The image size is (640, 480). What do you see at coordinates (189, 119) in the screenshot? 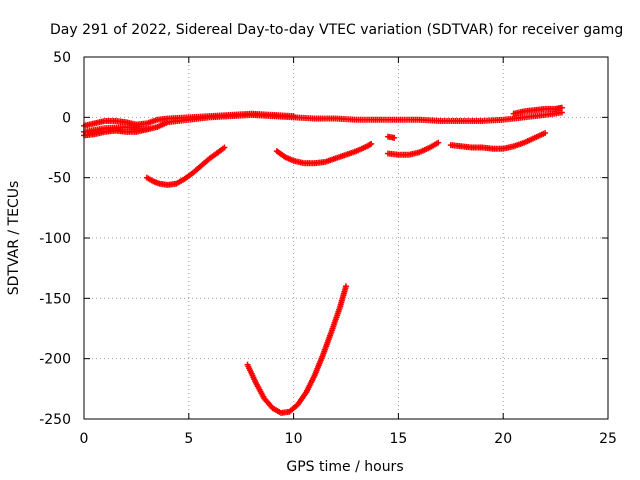
I see `series-sat-b` at bounding box center [189, 119].